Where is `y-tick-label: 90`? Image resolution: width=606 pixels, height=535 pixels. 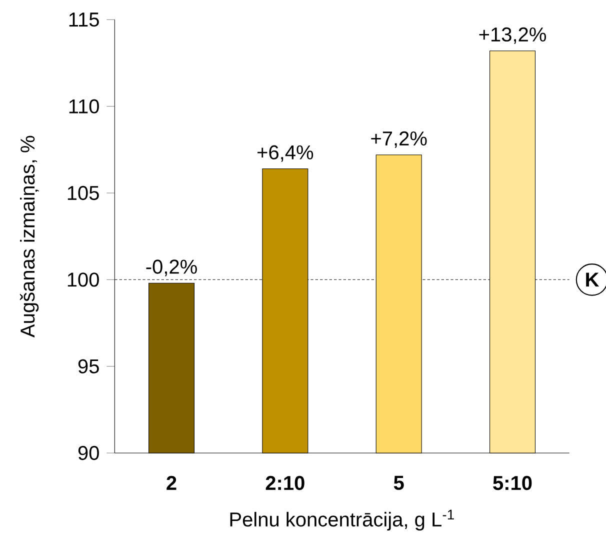 y-tick-label: 90 is located at coordinates (88, 453).